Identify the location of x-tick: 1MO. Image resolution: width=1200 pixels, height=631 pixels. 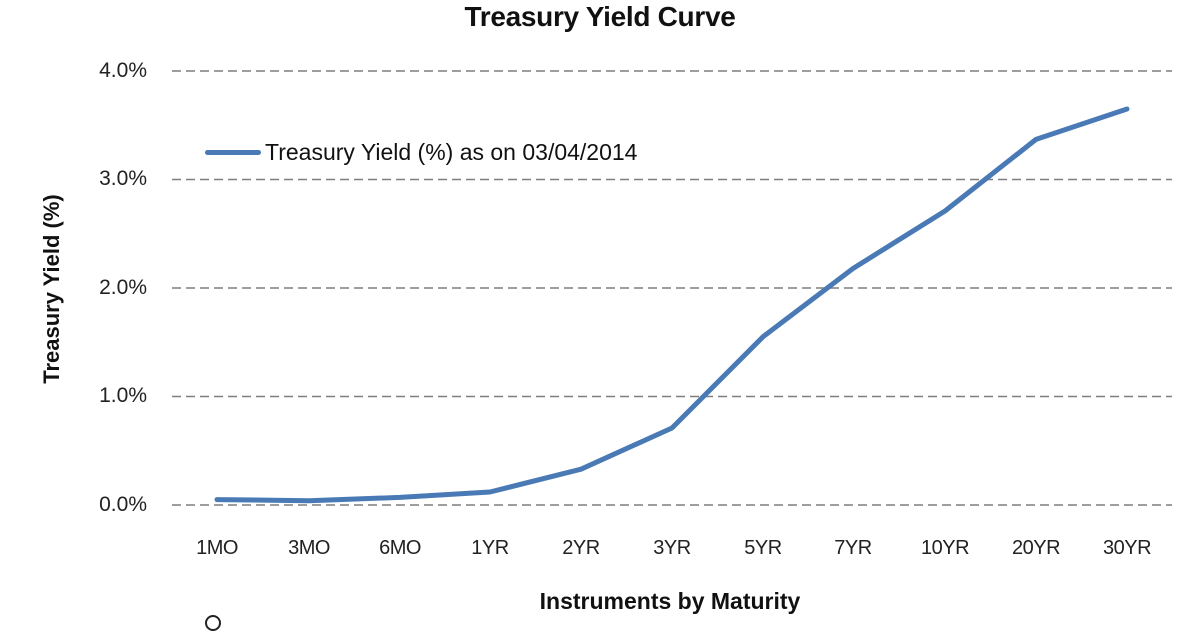
(217, 548).